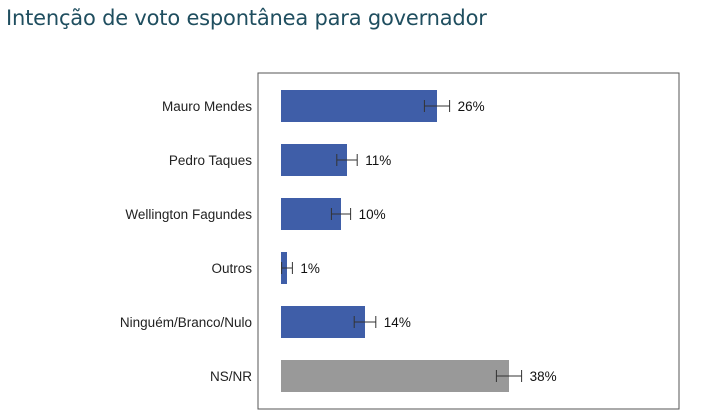 The width and height of the screenshot is (720, 416). Describe the element at coordinates (378, 160) in the screenshot. I see `value-label: 11%` at that location.